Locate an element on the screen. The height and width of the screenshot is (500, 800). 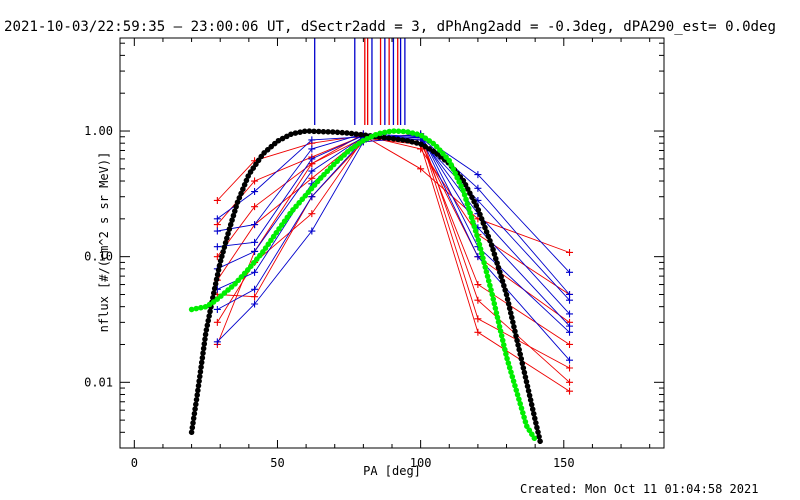
x-tick-label: 50 is located at coordinates (277, 463).